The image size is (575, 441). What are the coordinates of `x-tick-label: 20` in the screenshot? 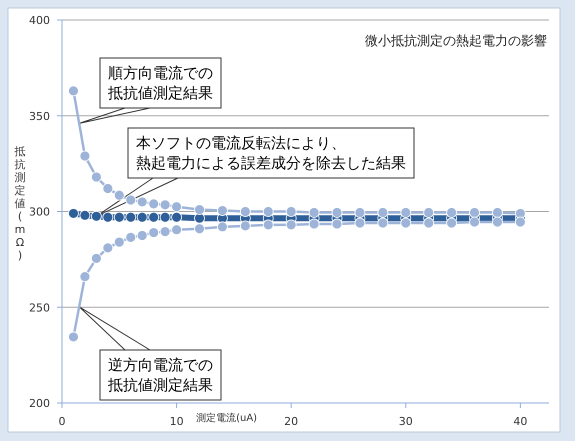 It's located at (291, 421).